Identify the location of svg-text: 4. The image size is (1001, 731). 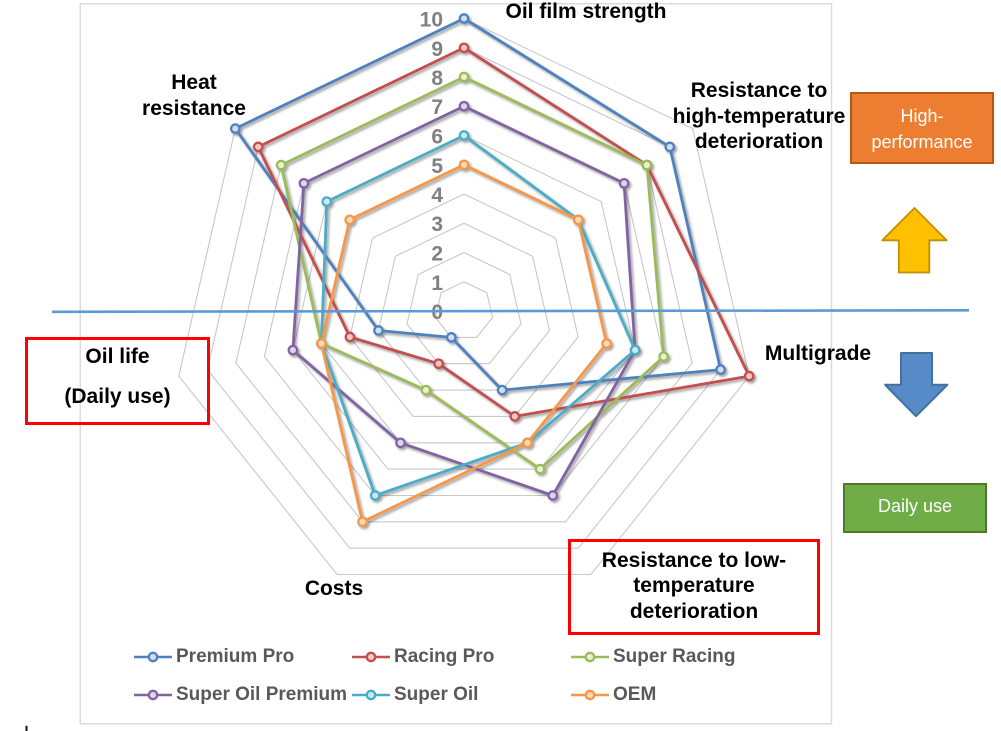
(437, 195).